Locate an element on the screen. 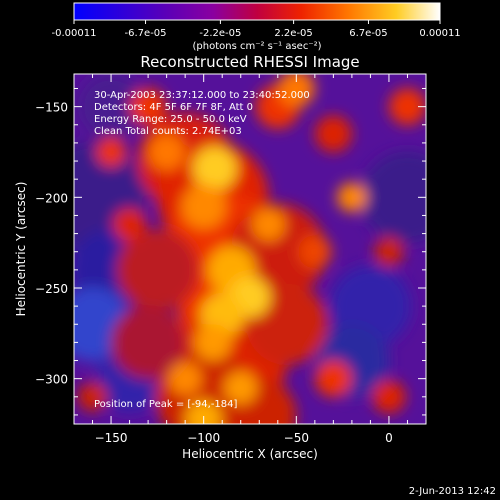  y-tick-label: −250 is located at coordinates (51, 289).